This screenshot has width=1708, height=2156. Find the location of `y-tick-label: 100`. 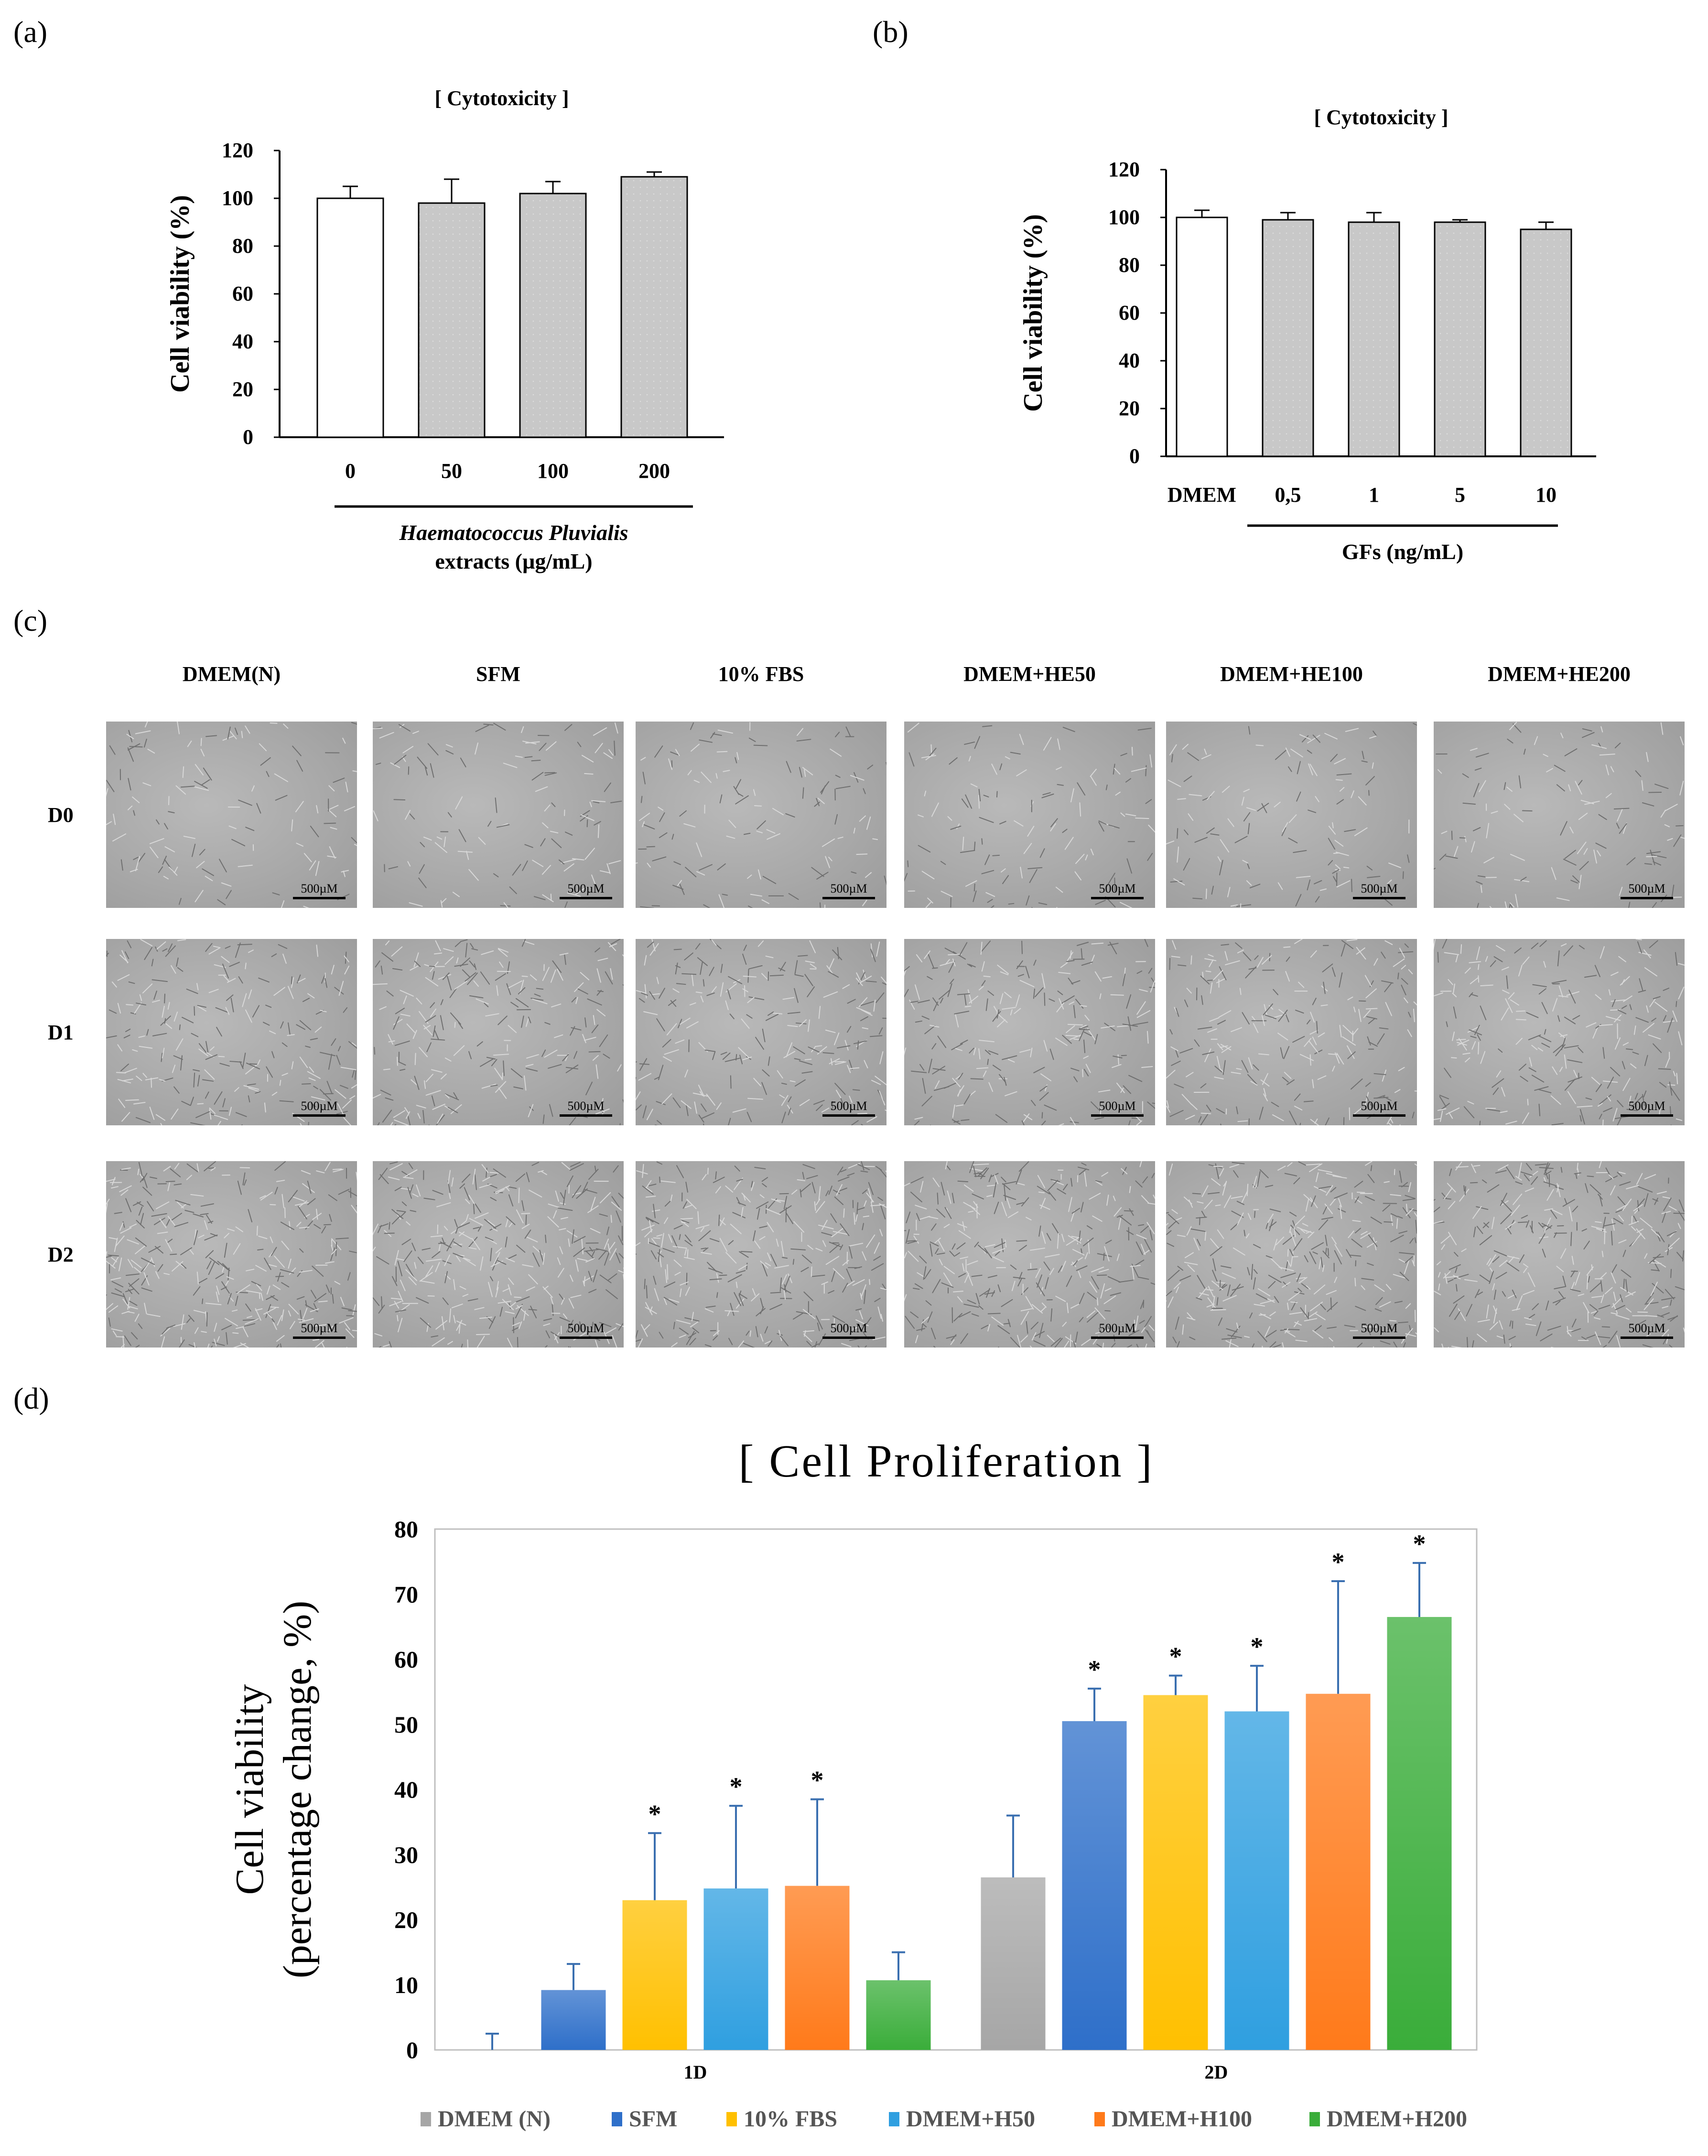

y-tick-label: 100 is located at coordinates (1124, 217).